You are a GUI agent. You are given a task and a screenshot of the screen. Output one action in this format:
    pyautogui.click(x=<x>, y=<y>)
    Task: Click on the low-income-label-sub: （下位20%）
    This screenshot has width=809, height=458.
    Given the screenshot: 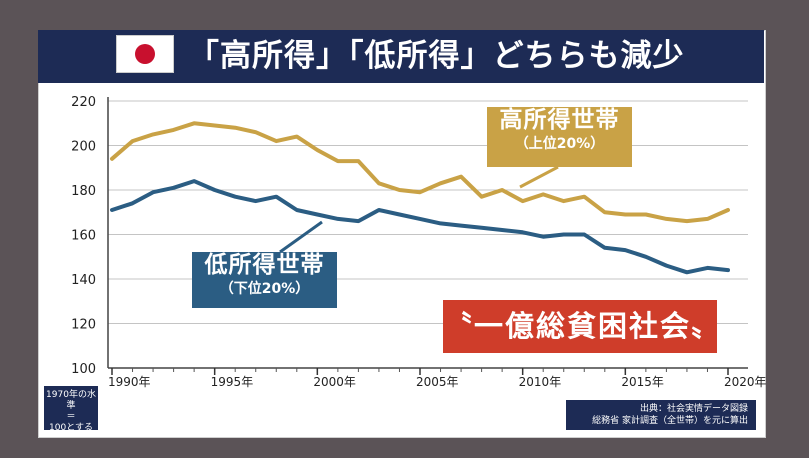 What is the action you would take?
    pyautogui.click(x=264, y=289)
    